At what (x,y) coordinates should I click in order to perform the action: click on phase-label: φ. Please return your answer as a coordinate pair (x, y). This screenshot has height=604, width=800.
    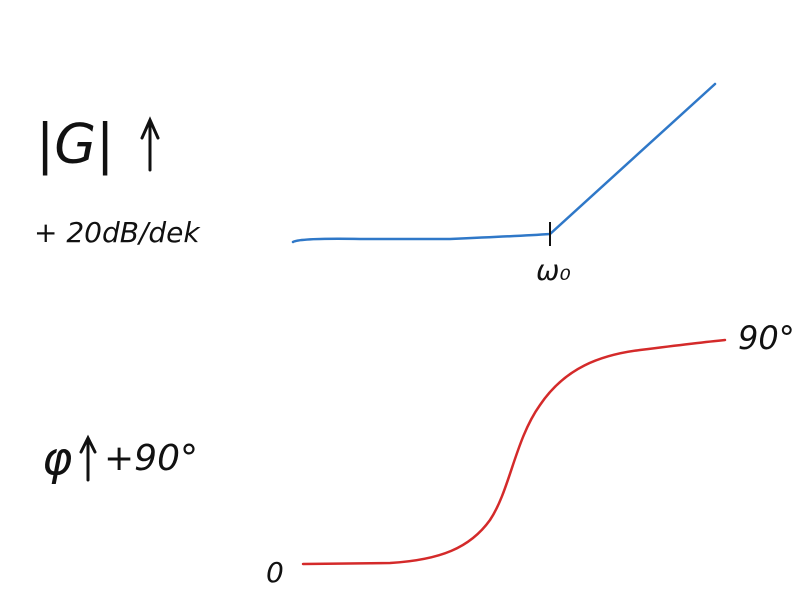
    Looking at the image, I should click on (57, 459).